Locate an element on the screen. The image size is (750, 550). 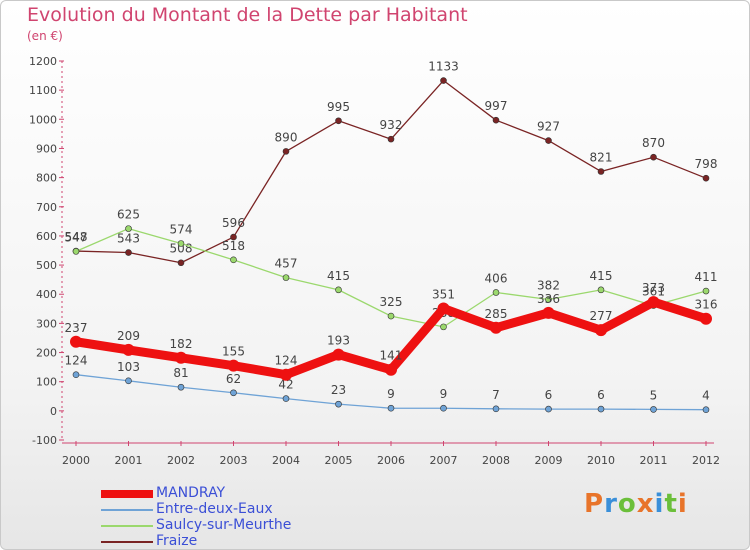
data-label: 23 is located at coordinates (338, 390).